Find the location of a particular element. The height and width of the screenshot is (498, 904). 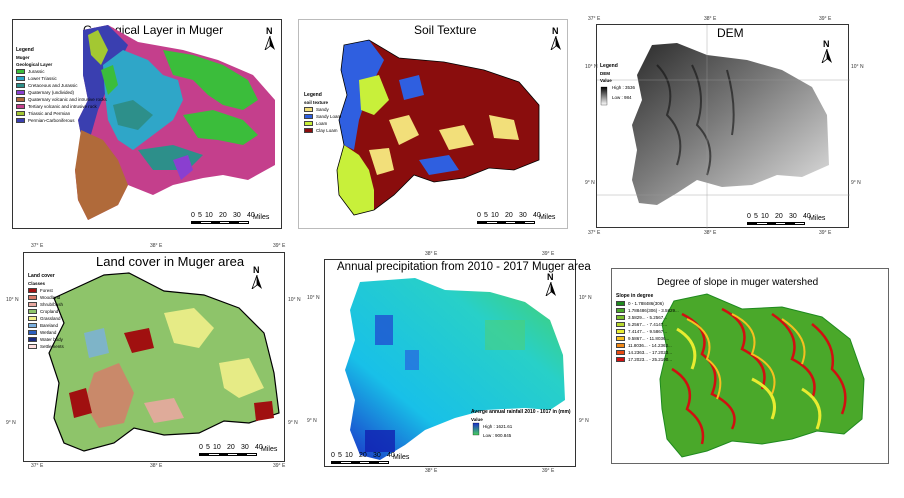

legend-label: Lower Triassic is located at coordinates (42, 78).